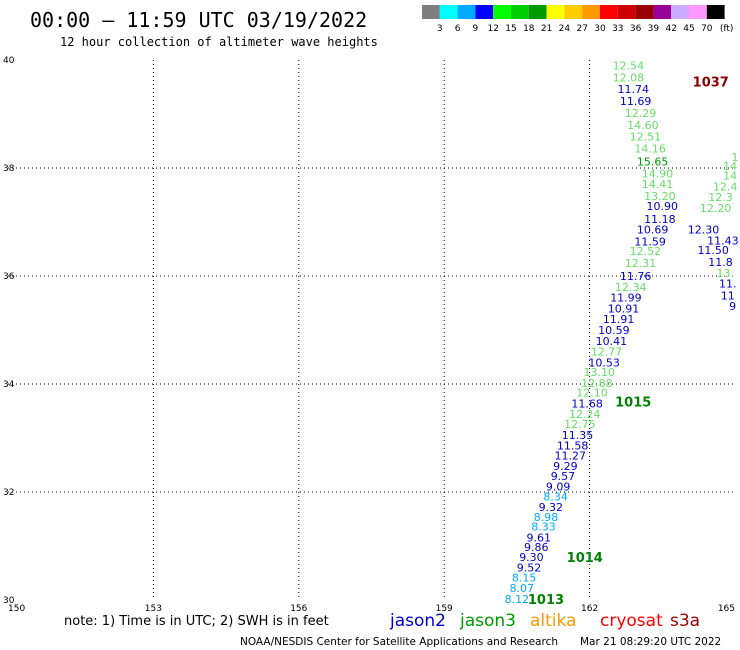  What do you see at coordinates (16, 609) in the screenshot?
I see `x-tick-label: 150` at bounding box center [16, 609].